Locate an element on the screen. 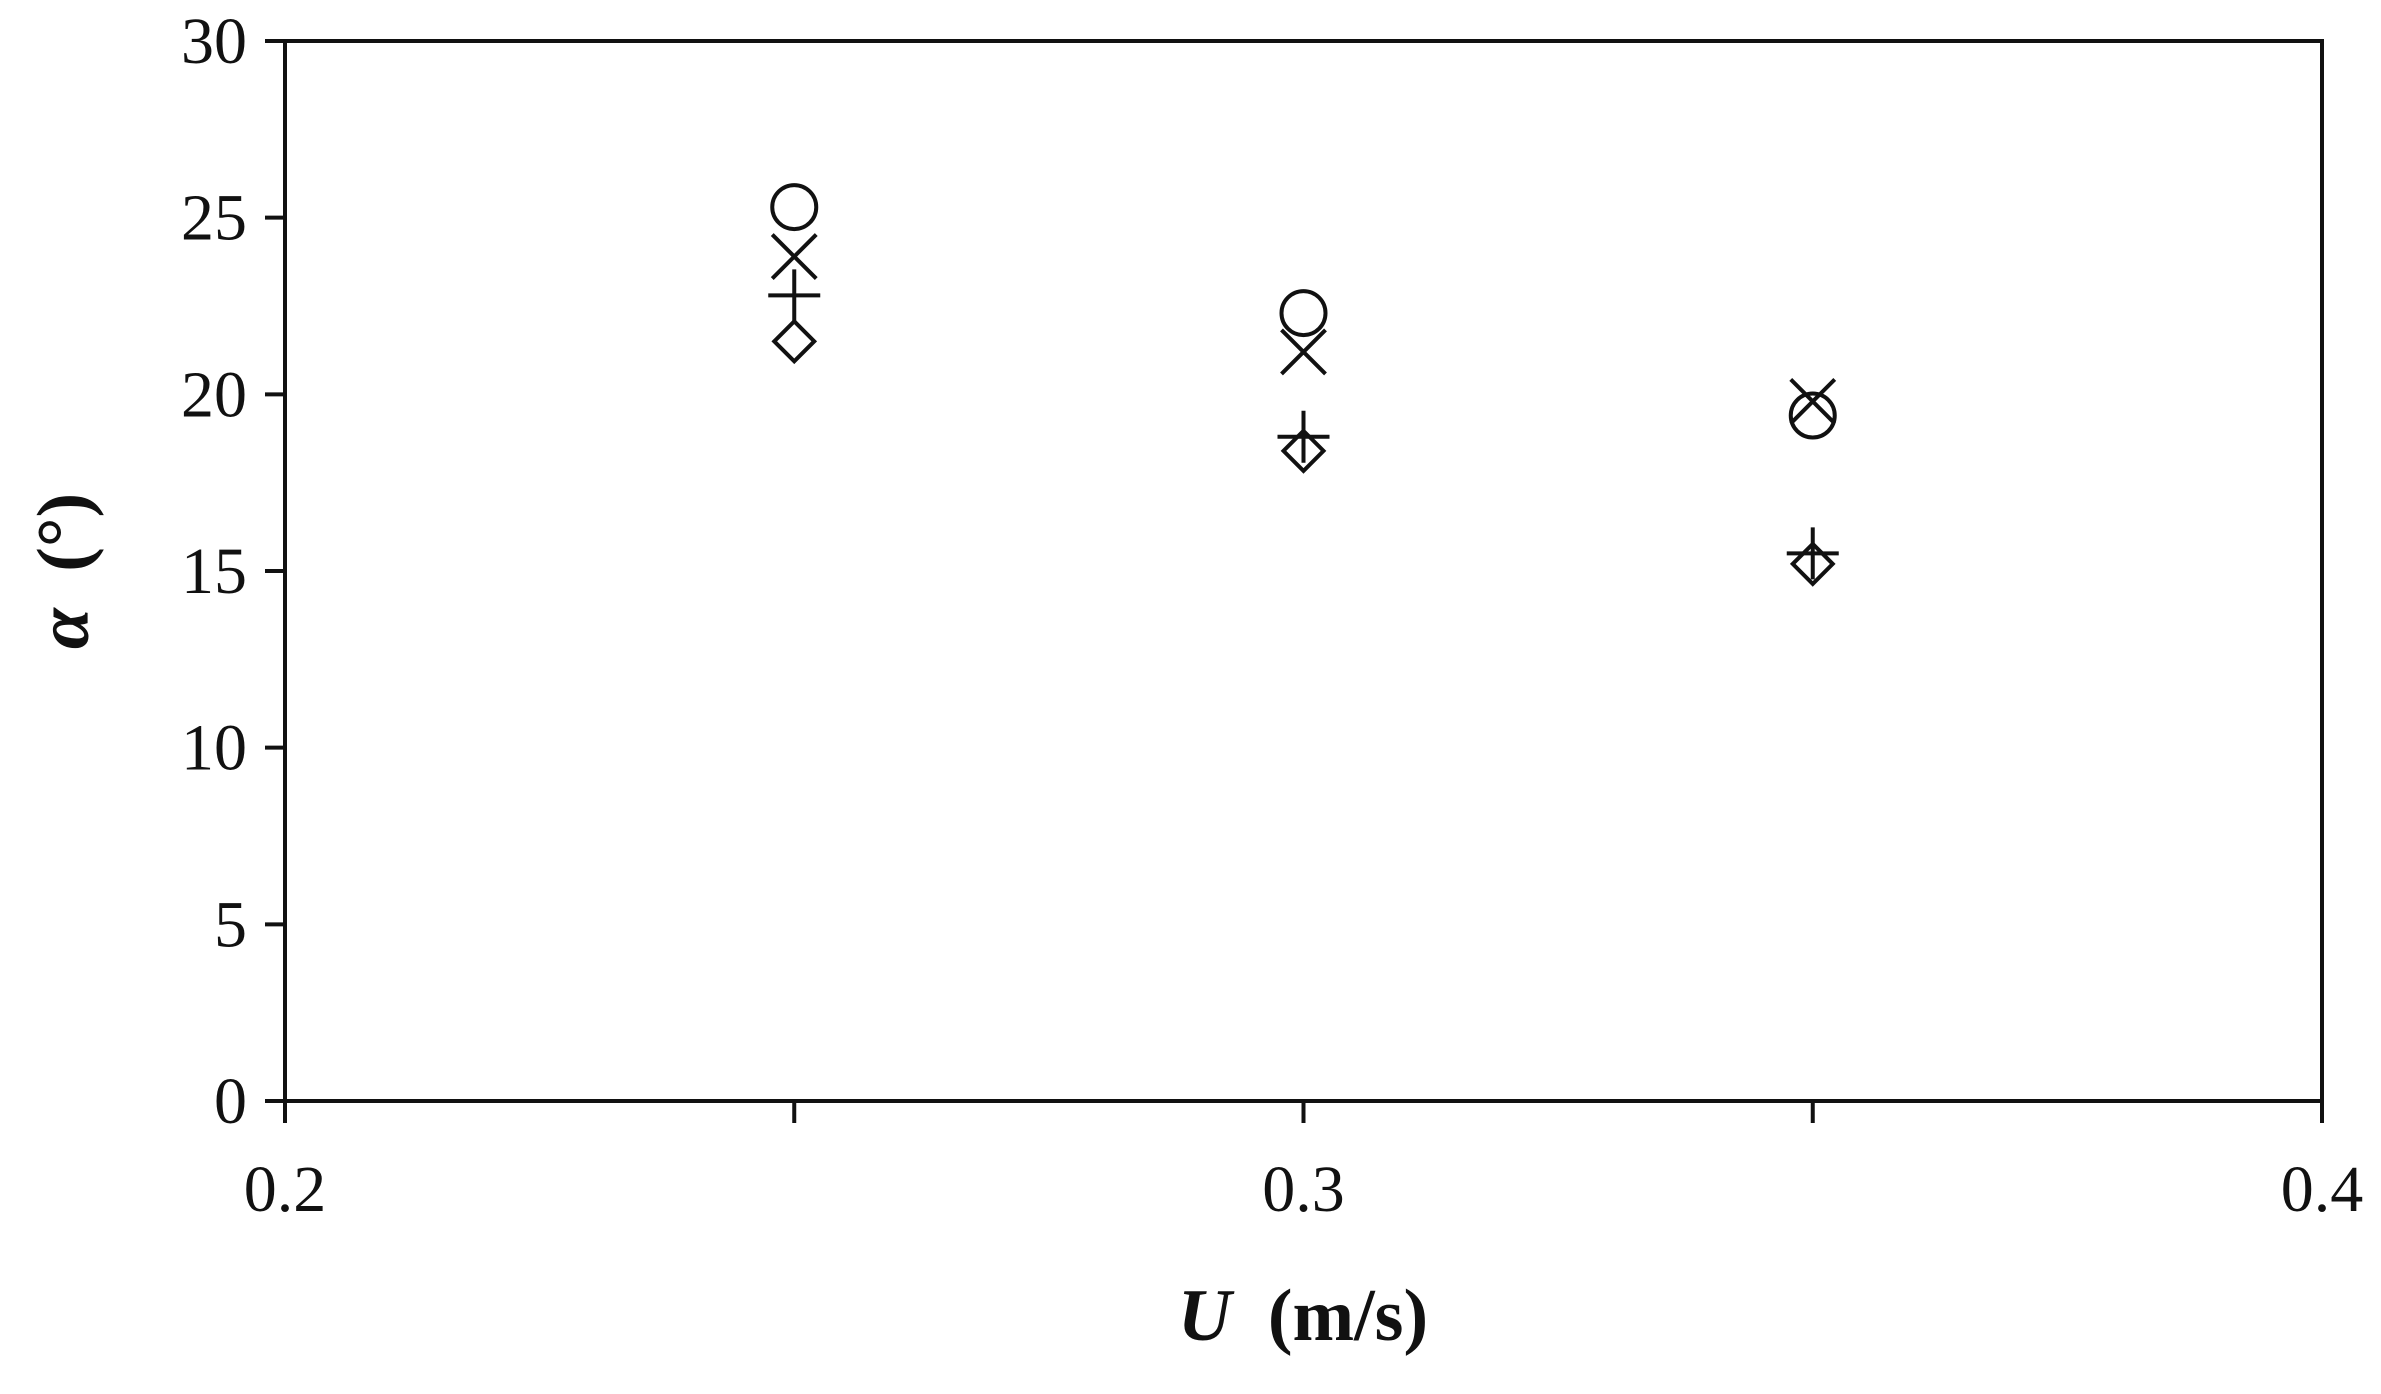 The width and height of the screenshot is (2381, 1394). y-tick-label: 30 is located at coordinates (214, 41).